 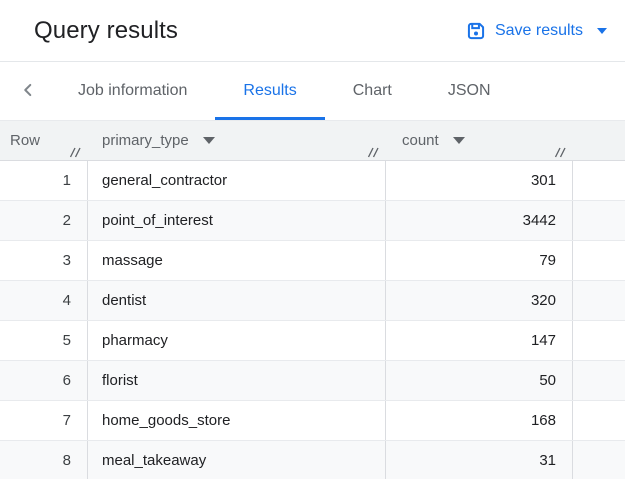 I want to click on save-results-label: Save results, so click(x=538, y=30).